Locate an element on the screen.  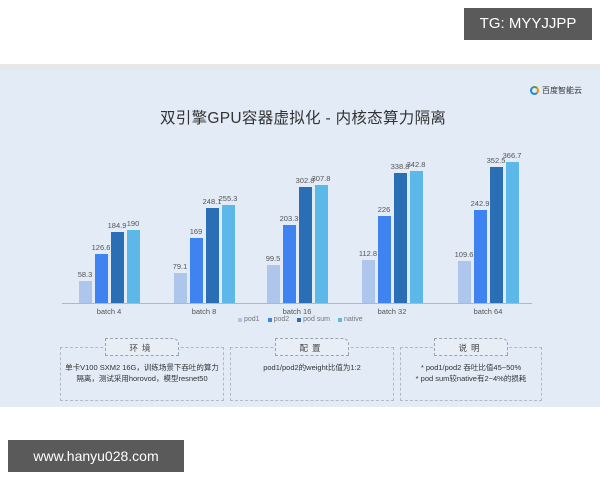
data-label: 99.5 is located at coordinates (273, 258).